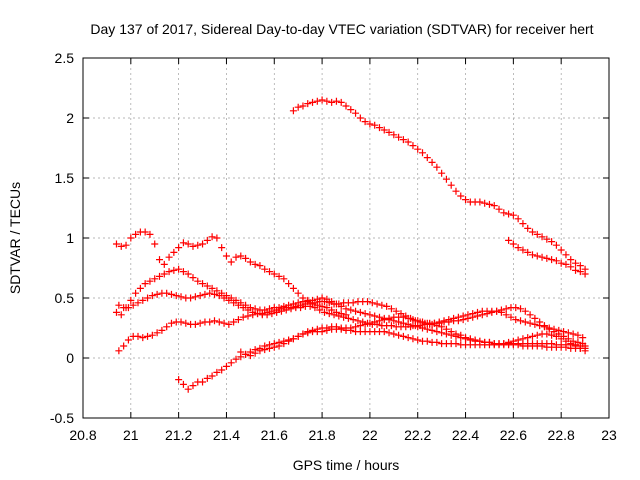 The height and width of the screenshot is (480, 640). Describe the element at coordinates (70, 238) in the screenshot. I see `y-tick-label: 1` at that location.